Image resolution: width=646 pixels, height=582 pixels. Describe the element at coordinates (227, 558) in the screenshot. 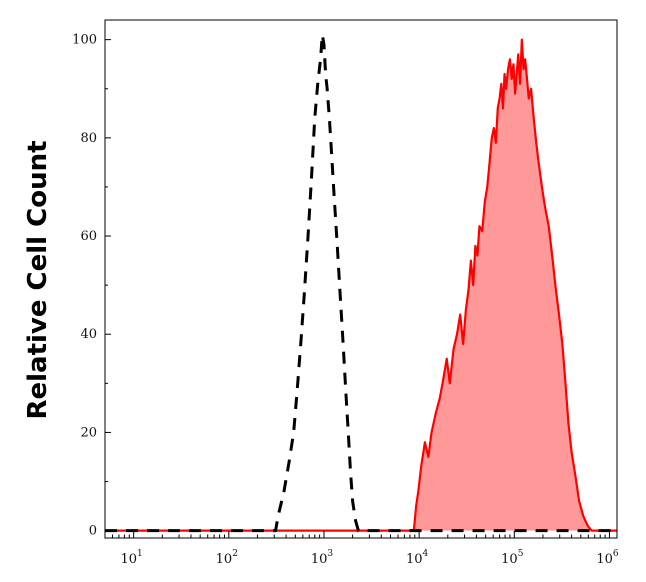

I see `x-tick-label: 10²` at that location.